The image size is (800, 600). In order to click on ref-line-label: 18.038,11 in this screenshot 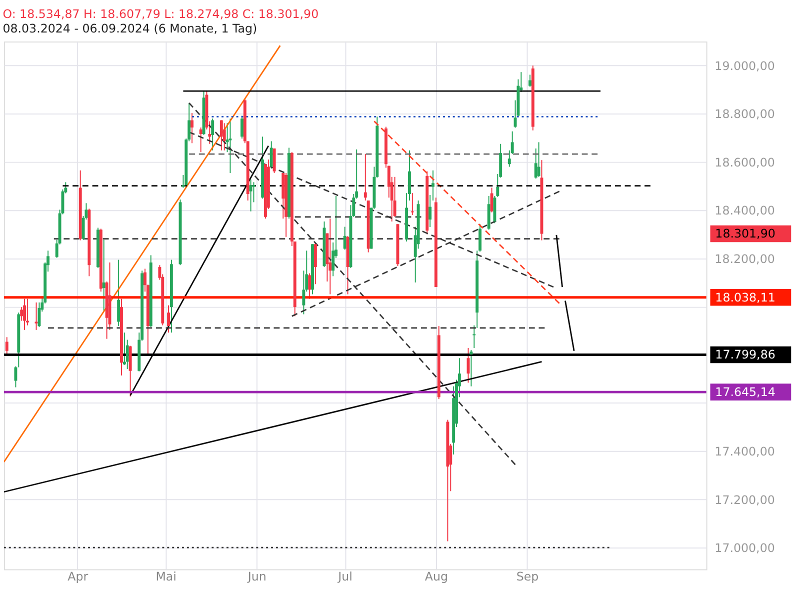, I will do `click(745, 297)`.